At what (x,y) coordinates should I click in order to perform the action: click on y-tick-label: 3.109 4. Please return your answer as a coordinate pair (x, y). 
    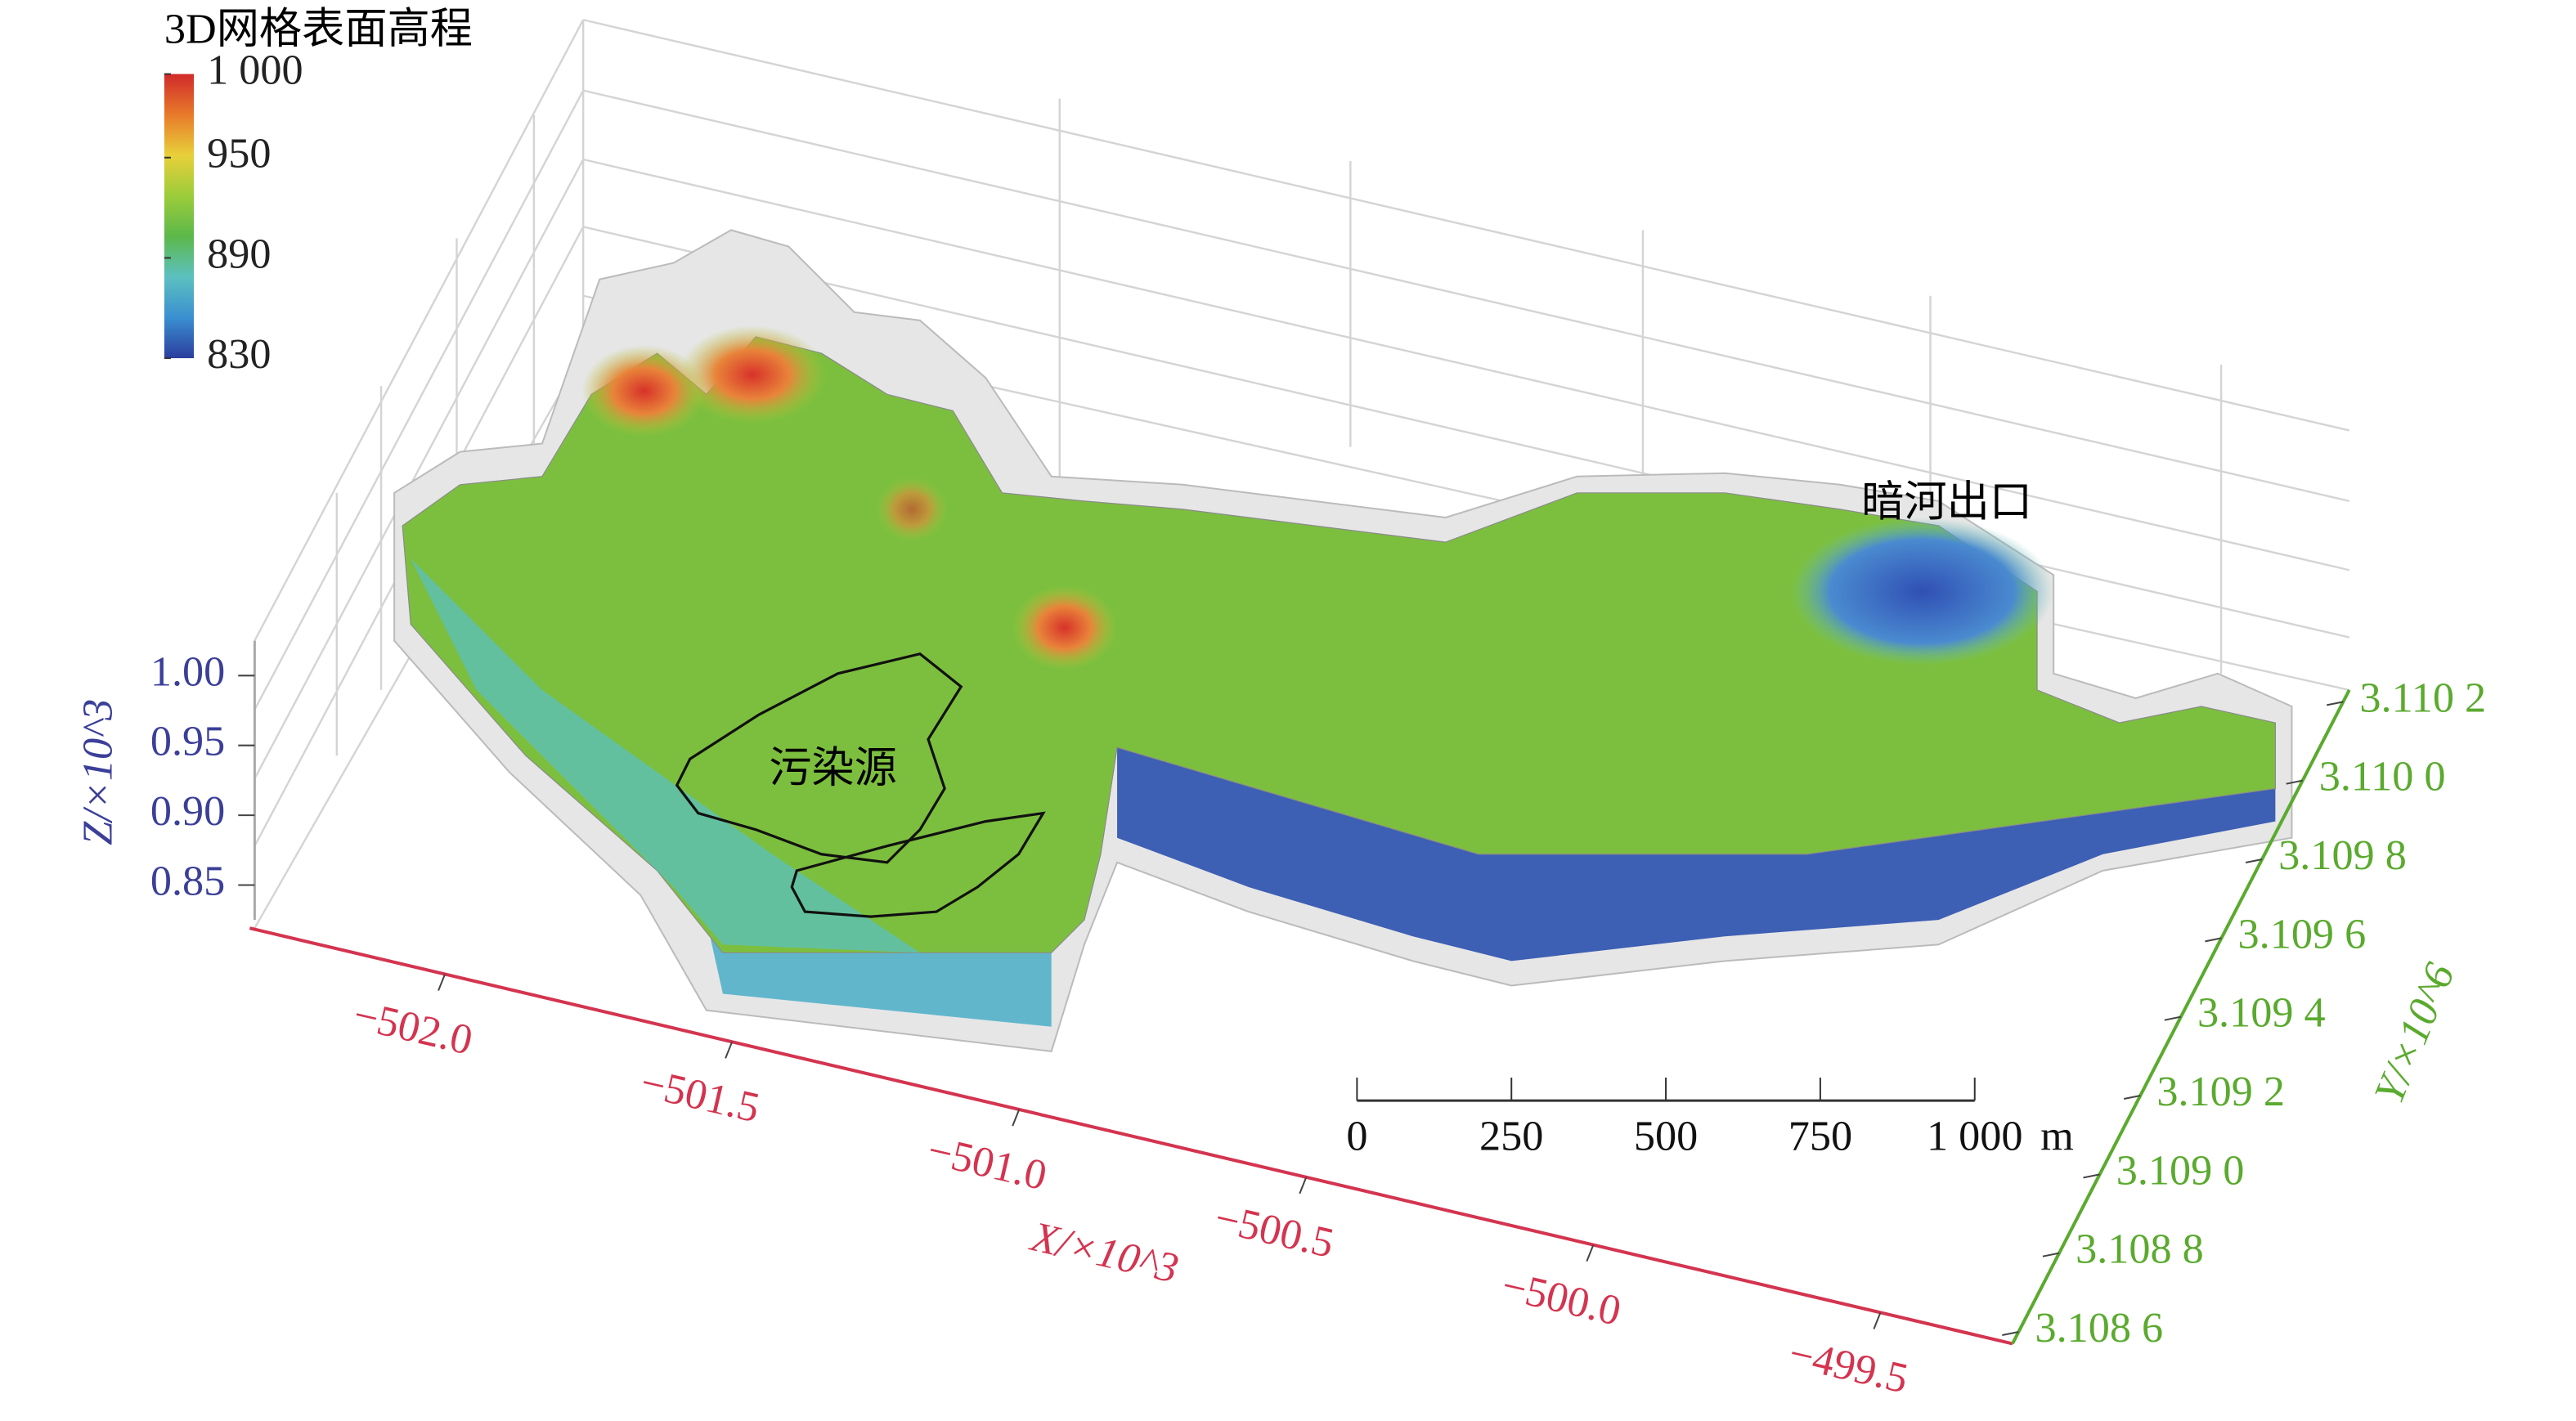
    Looking at the image, I should click on (2261, 1013).